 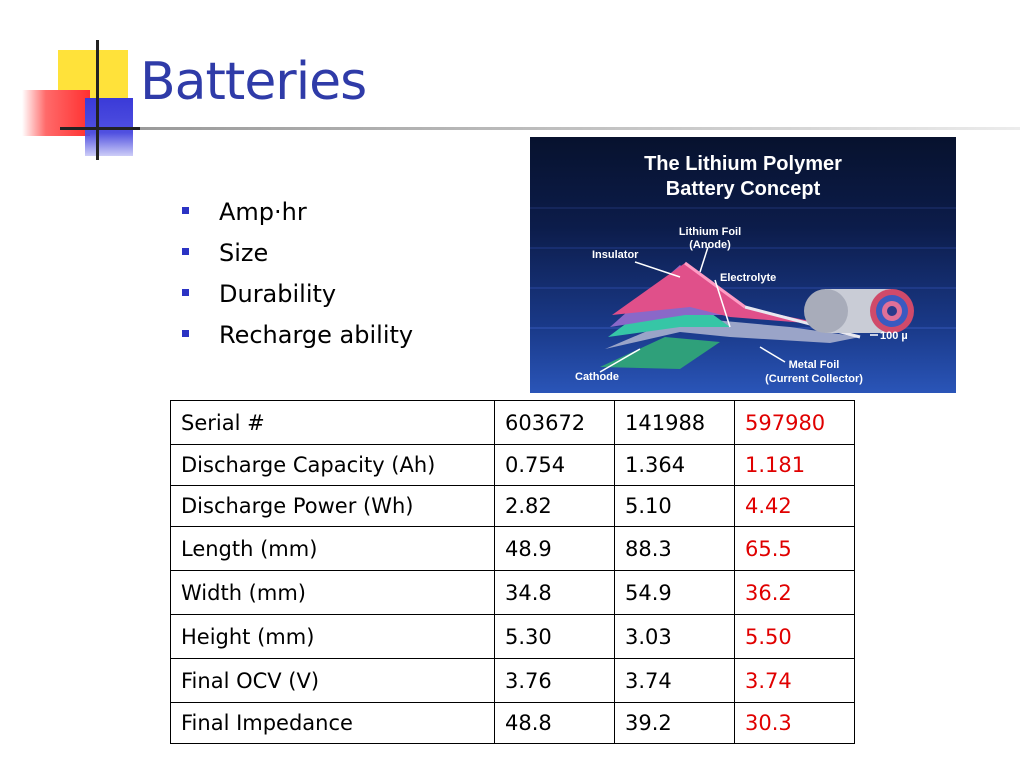 I want to click on label-electrolyte: Electrolyte, so click(x=748, y=278).